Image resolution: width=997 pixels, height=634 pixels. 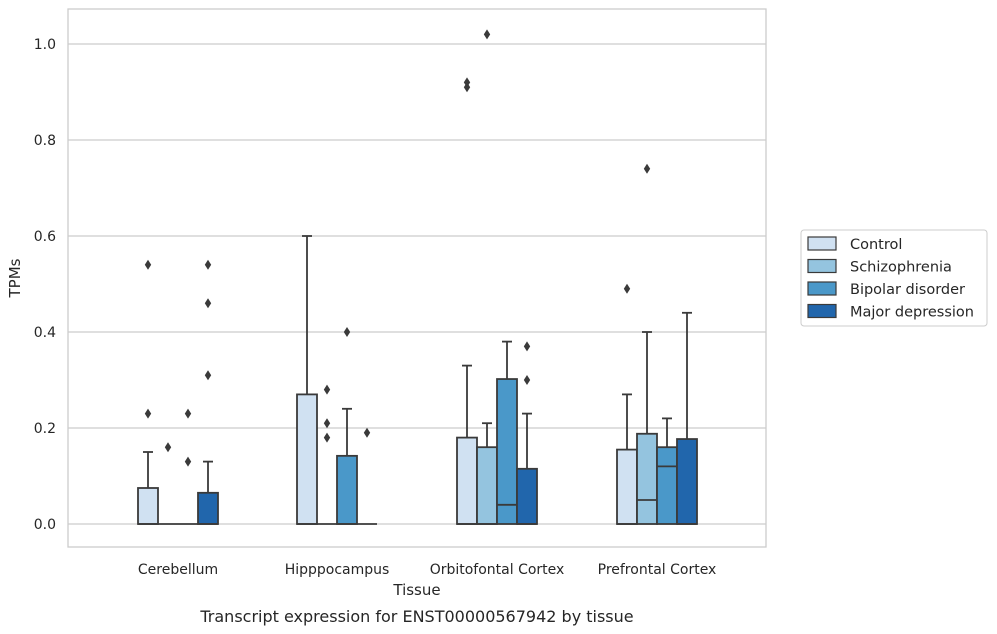 I want to click on y-tick-label: 0.2, so click(x=45, y=429).